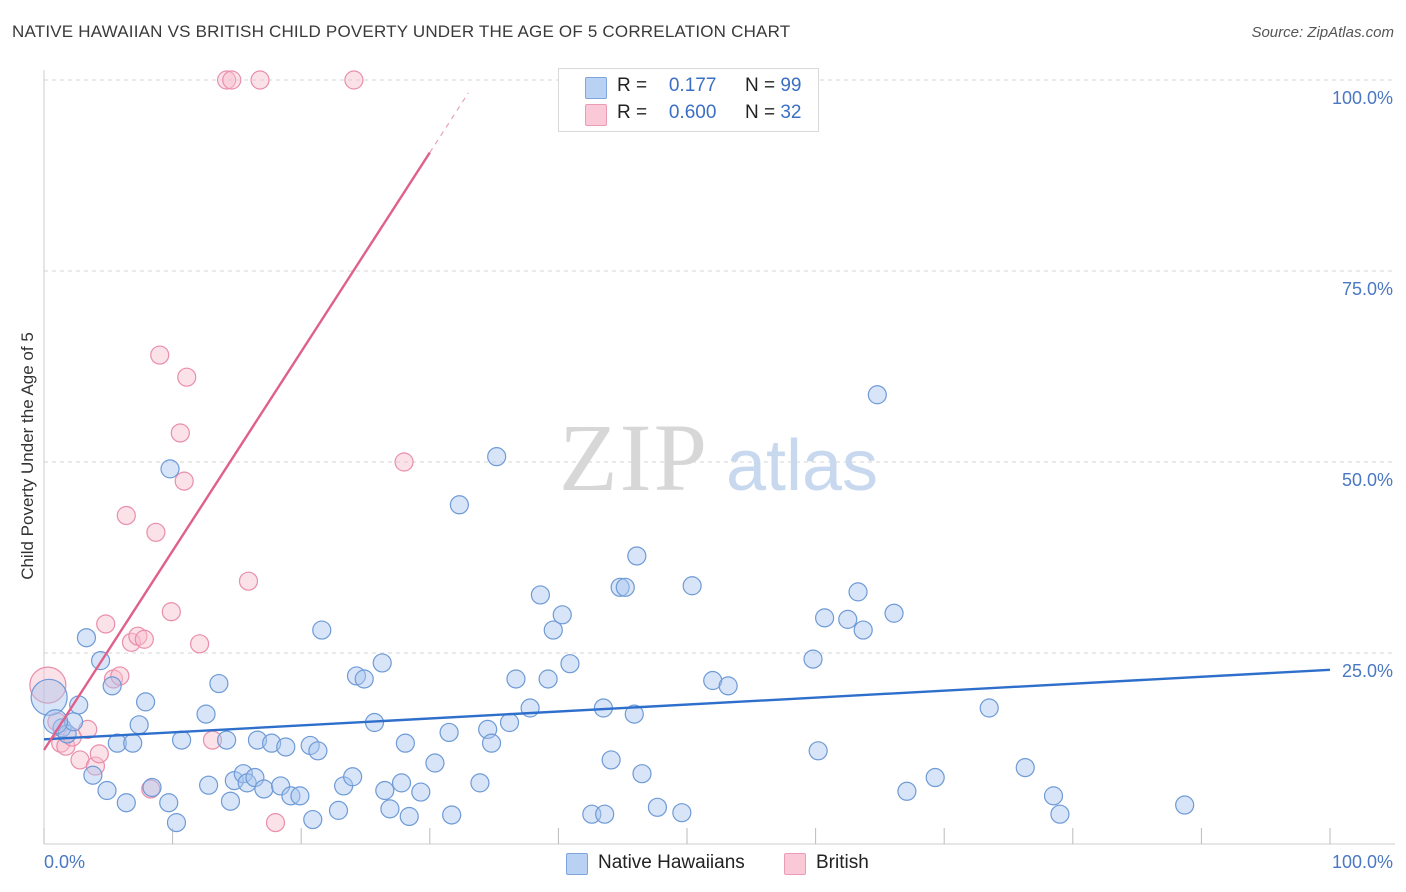 This screenshot has width=1406, height=892. I want to click on y-tick-label: 50.0%, so click(1367, 480).